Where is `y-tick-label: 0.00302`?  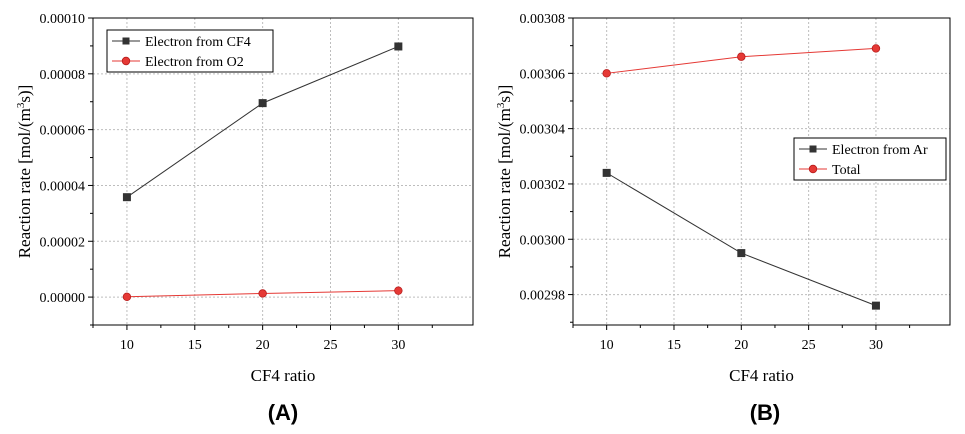 y-tick-label: 0.00302 is located at coordinates (543, 185).